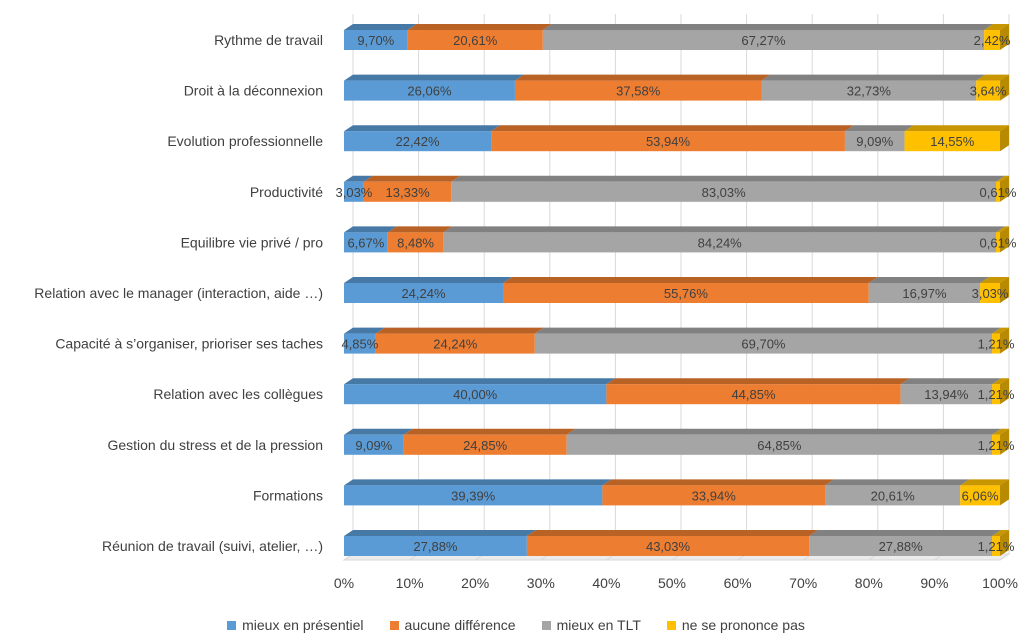 The image size is (1032, 643). What do you see at coordinates (475, 583) in the screenshot?
I see `x-tick-label: 20%` at bounding box center [475, 583].